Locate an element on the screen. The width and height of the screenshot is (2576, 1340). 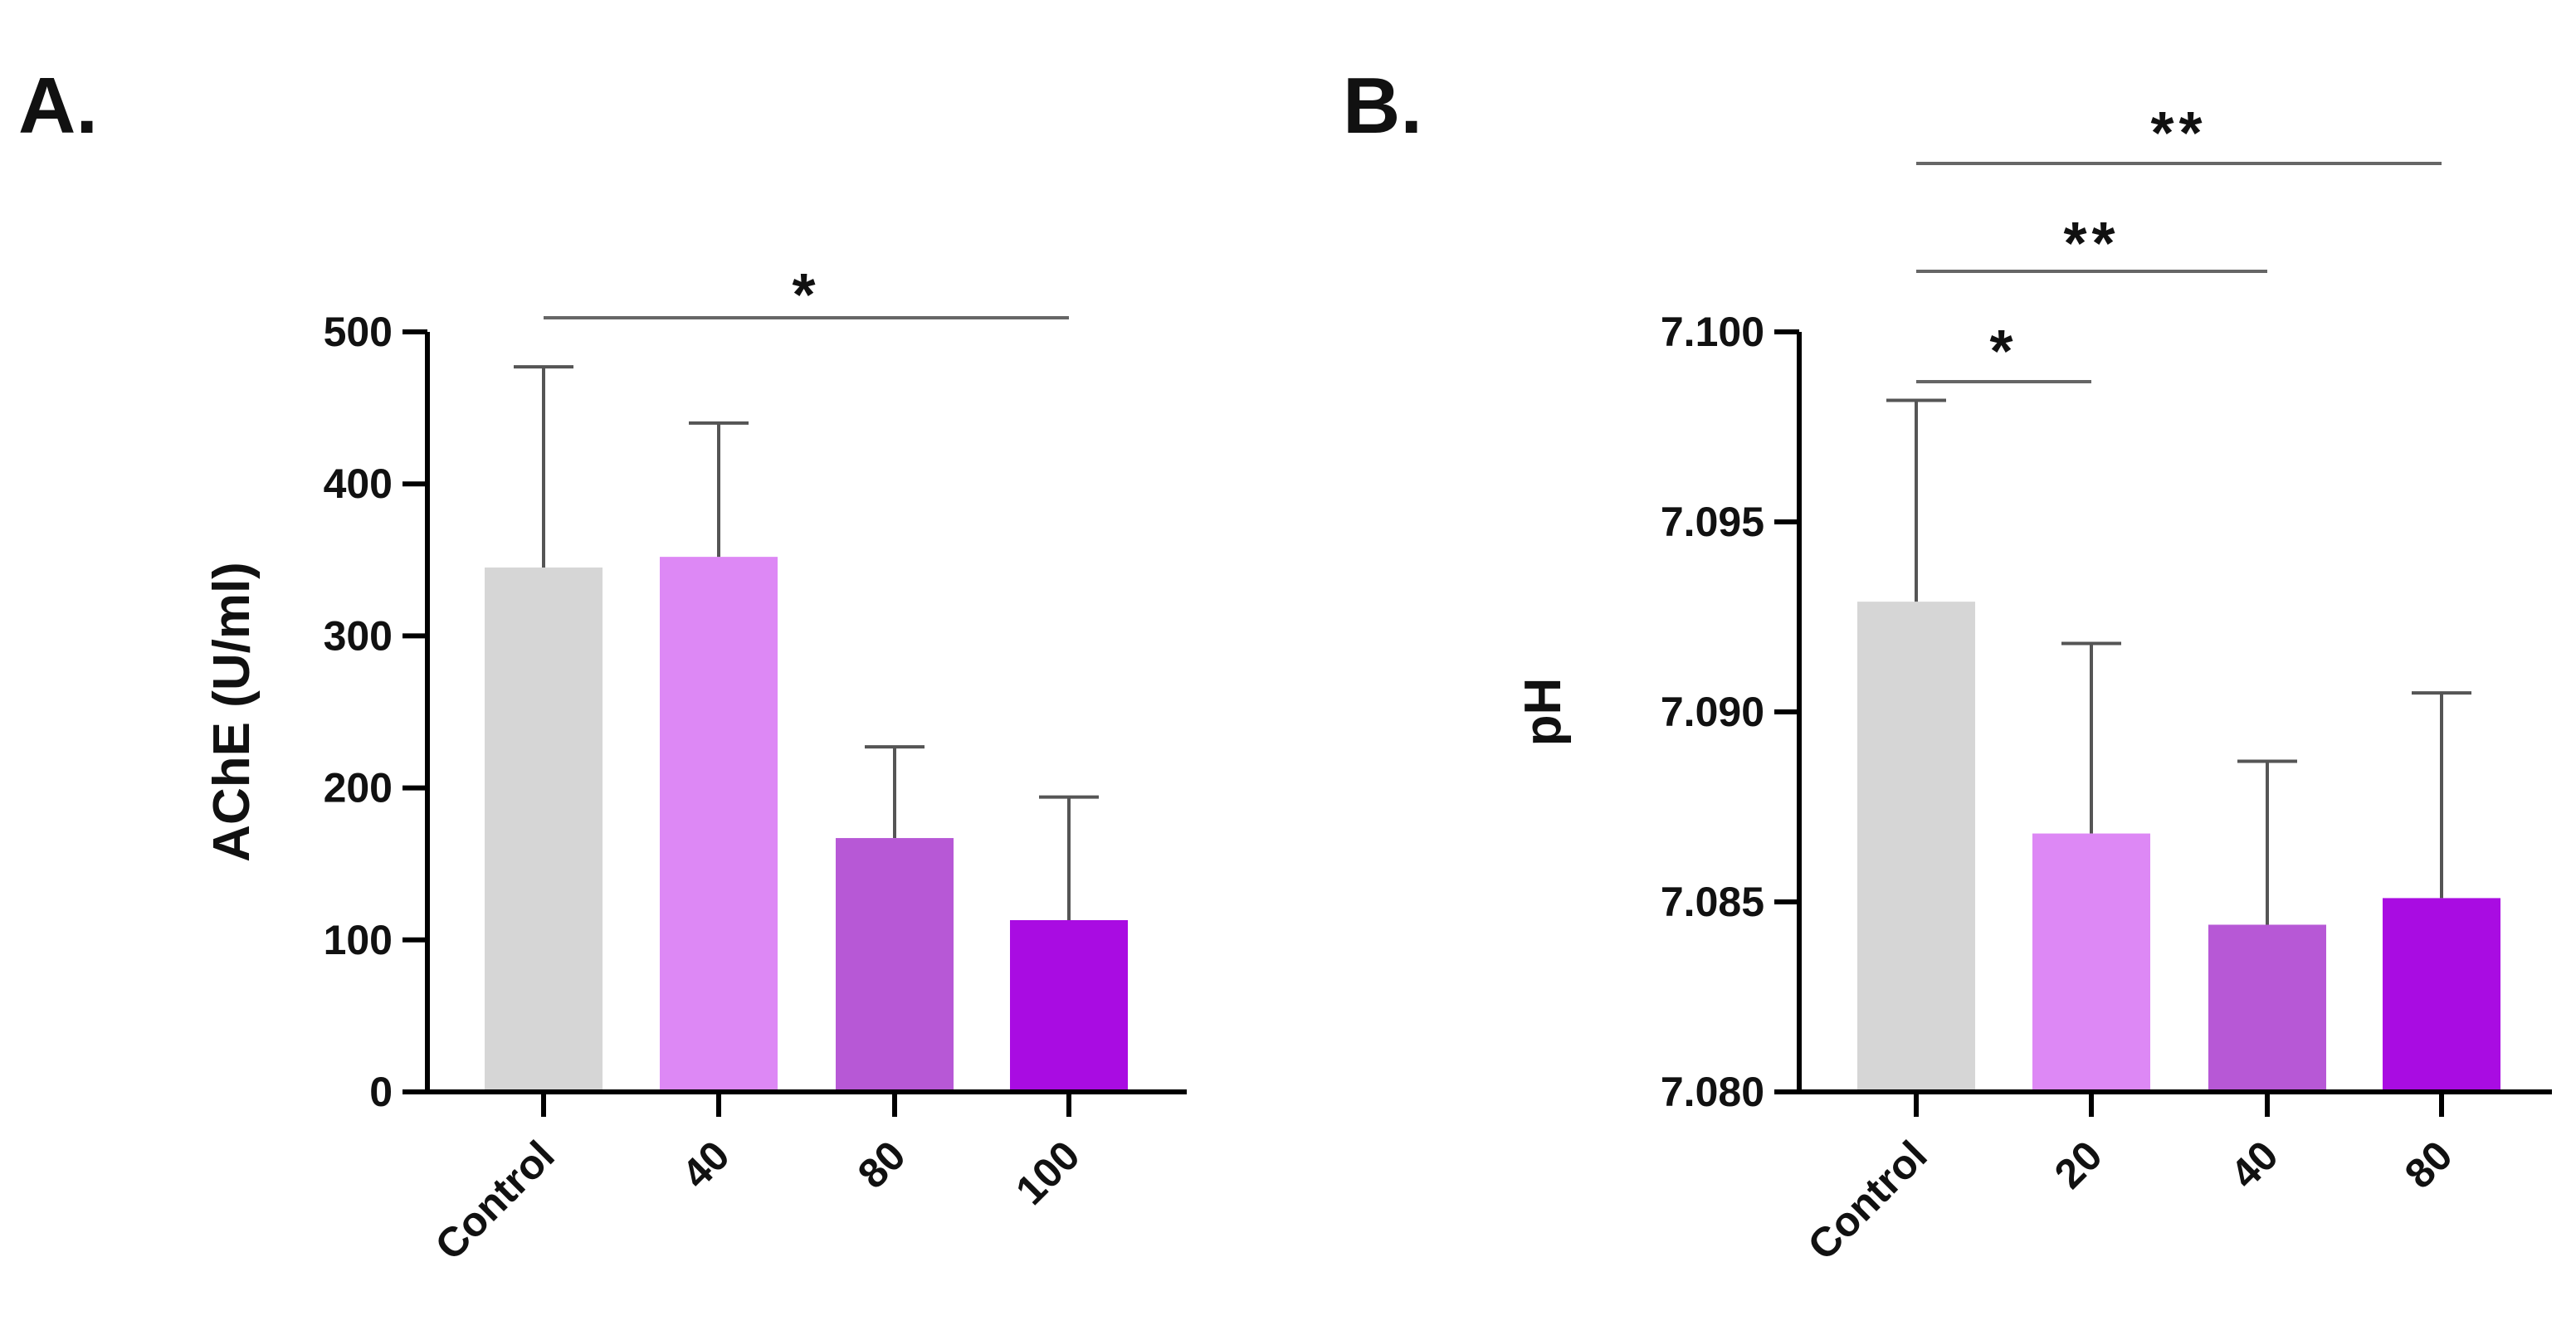
y-tick-label: 7.095 is located at coordinates (1713, 522).